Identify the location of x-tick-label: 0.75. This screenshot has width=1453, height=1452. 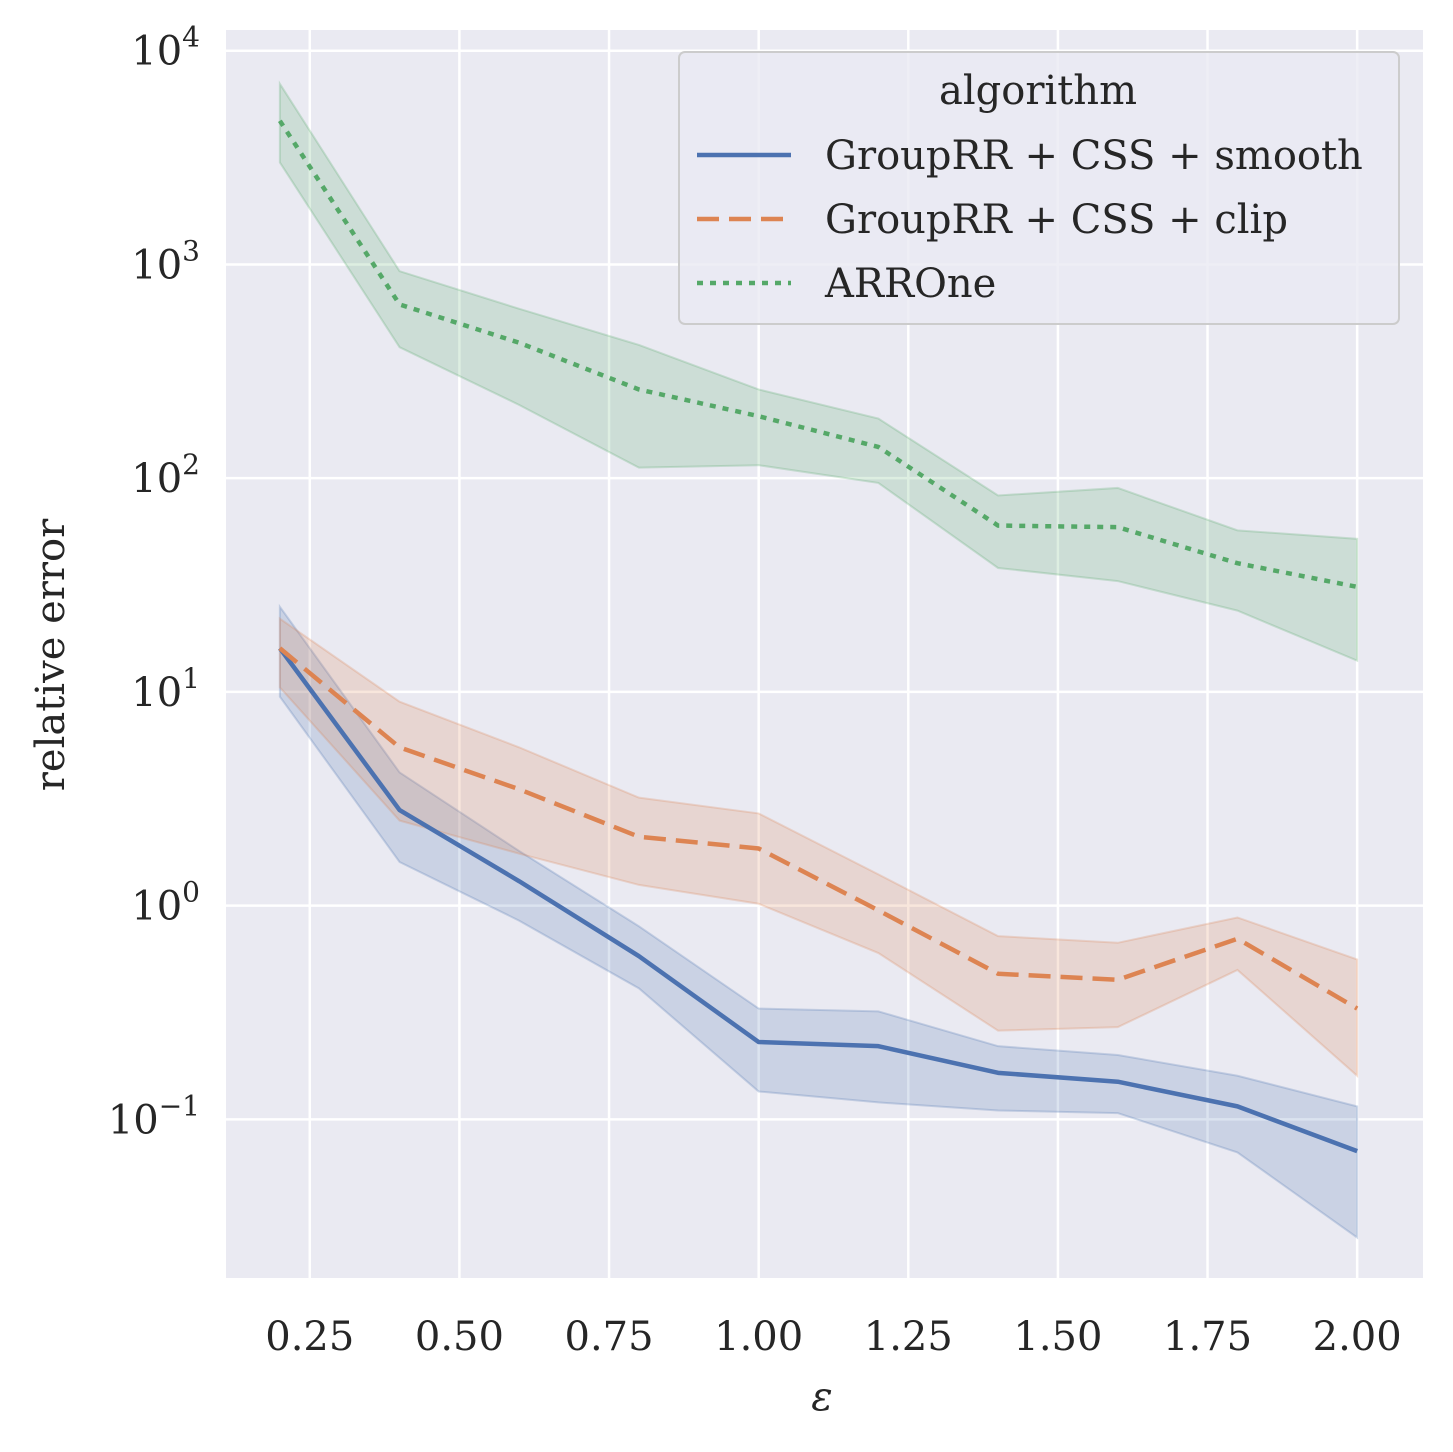
(609, 1337).